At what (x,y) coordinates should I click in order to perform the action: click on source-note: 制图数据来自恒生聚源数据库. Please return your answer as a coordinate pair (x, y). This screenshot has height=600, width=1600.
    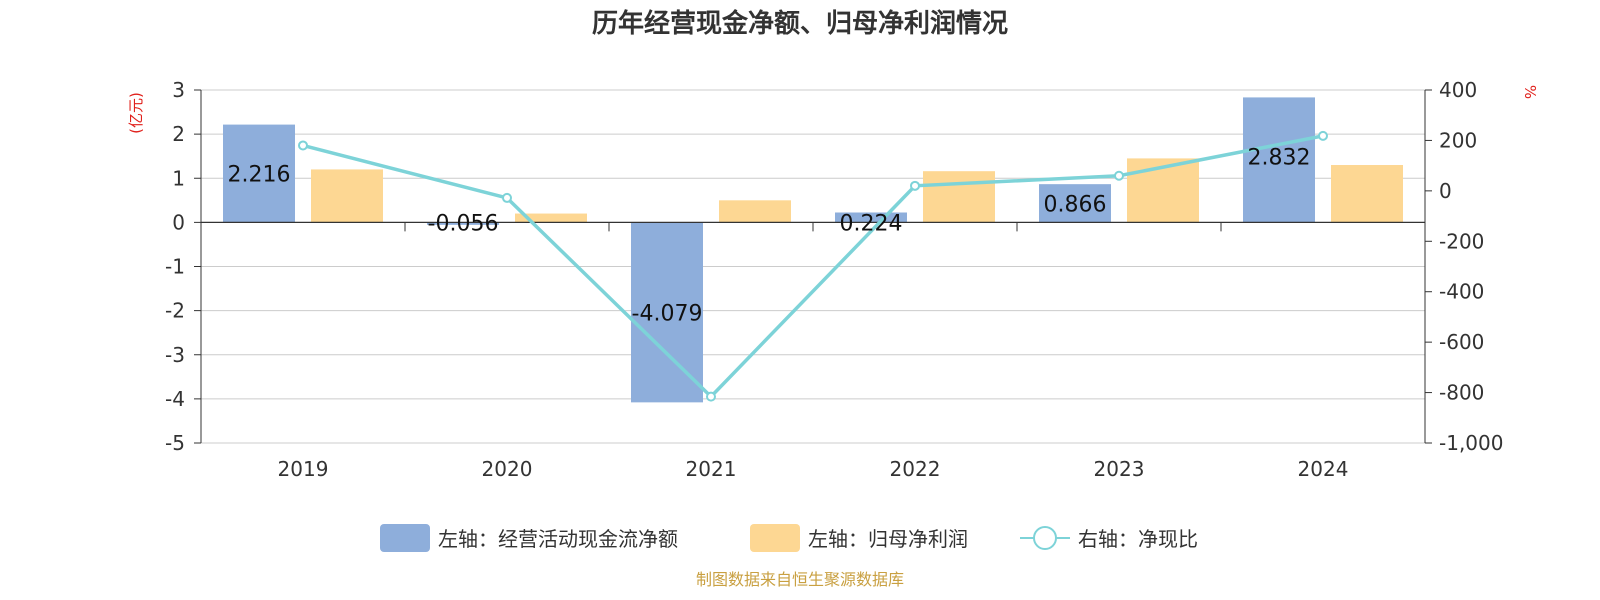
    Looking at the image, I should click on (800, 579).